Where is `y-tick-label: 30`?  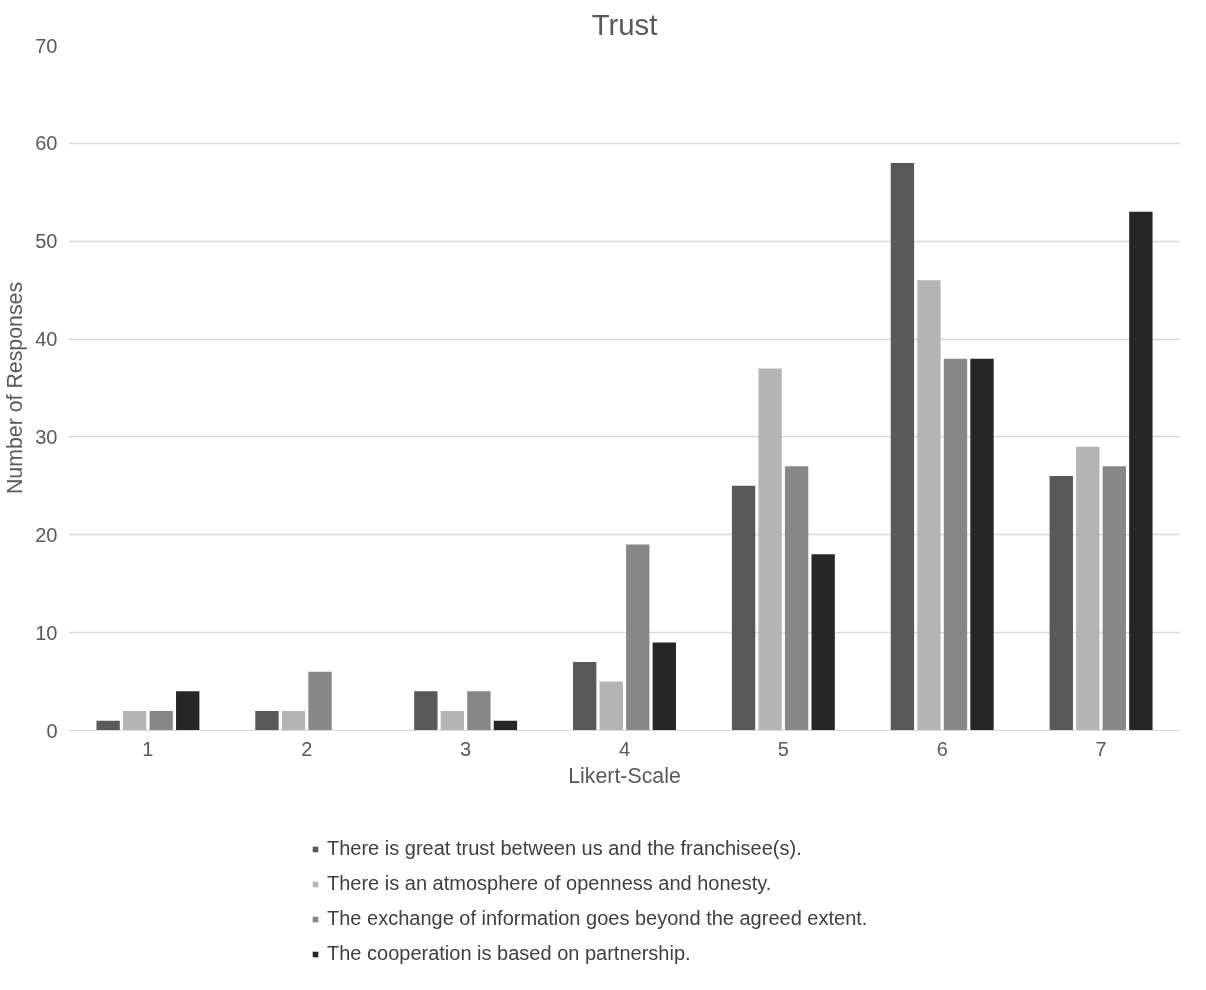
y-tick-label: 30 is located at coordinates (46, 436).